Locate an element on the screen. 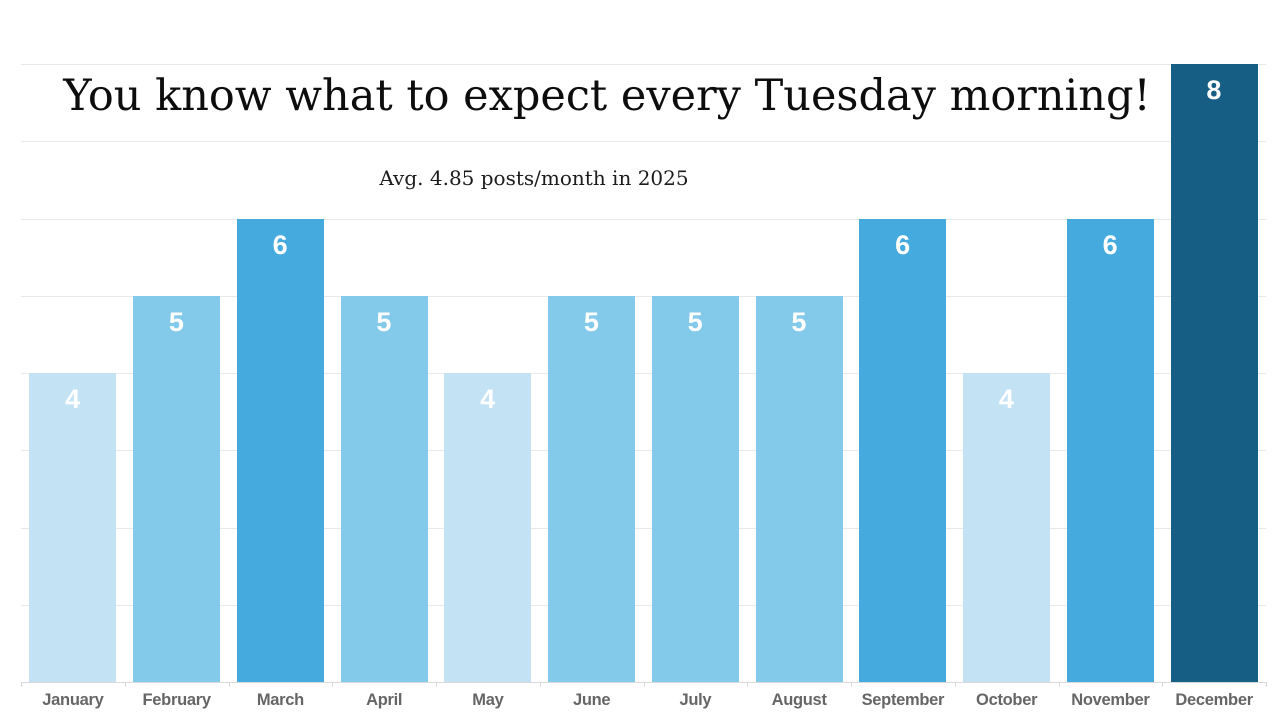 The image size is (1280, 720). bar-value-label-march: 6 is located at coordinates (280, 244).